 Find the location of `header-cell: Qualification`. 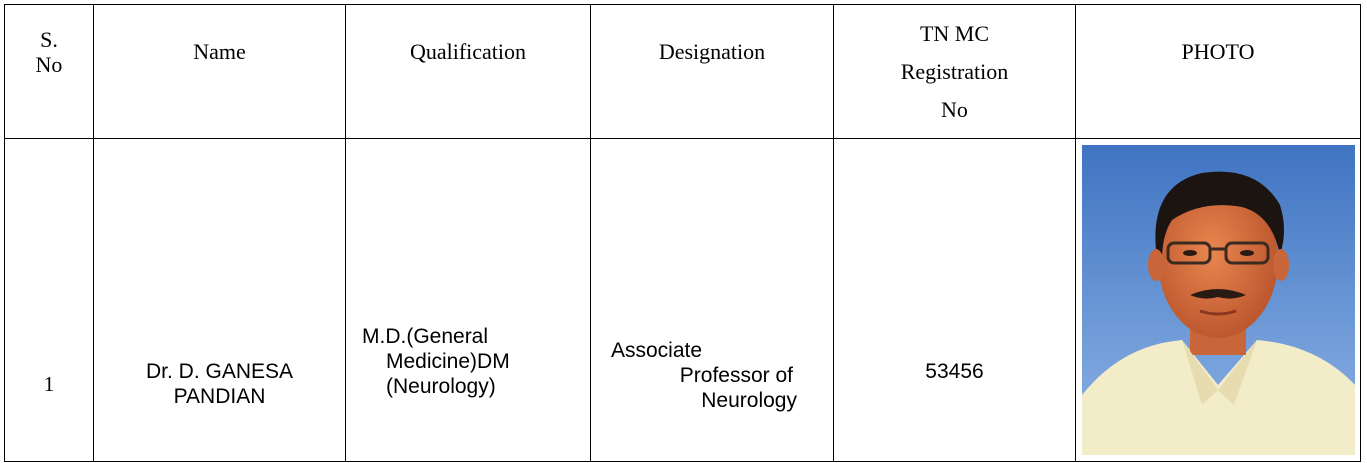

header-cell: Qualification is located at coordinates (468, 71).